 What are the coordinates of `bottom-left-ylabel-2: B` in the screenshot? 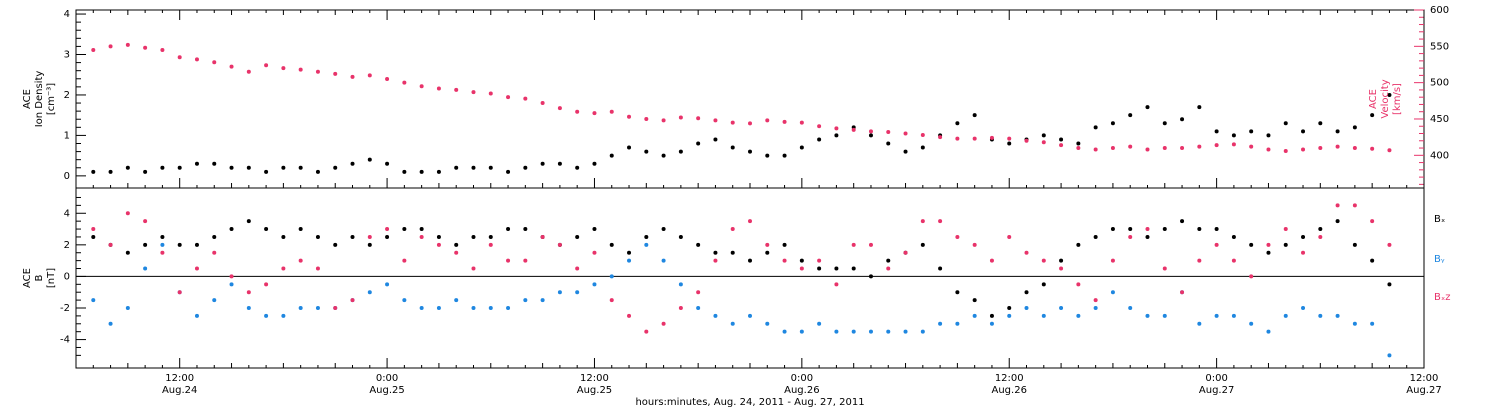 It's located at (39, 277).